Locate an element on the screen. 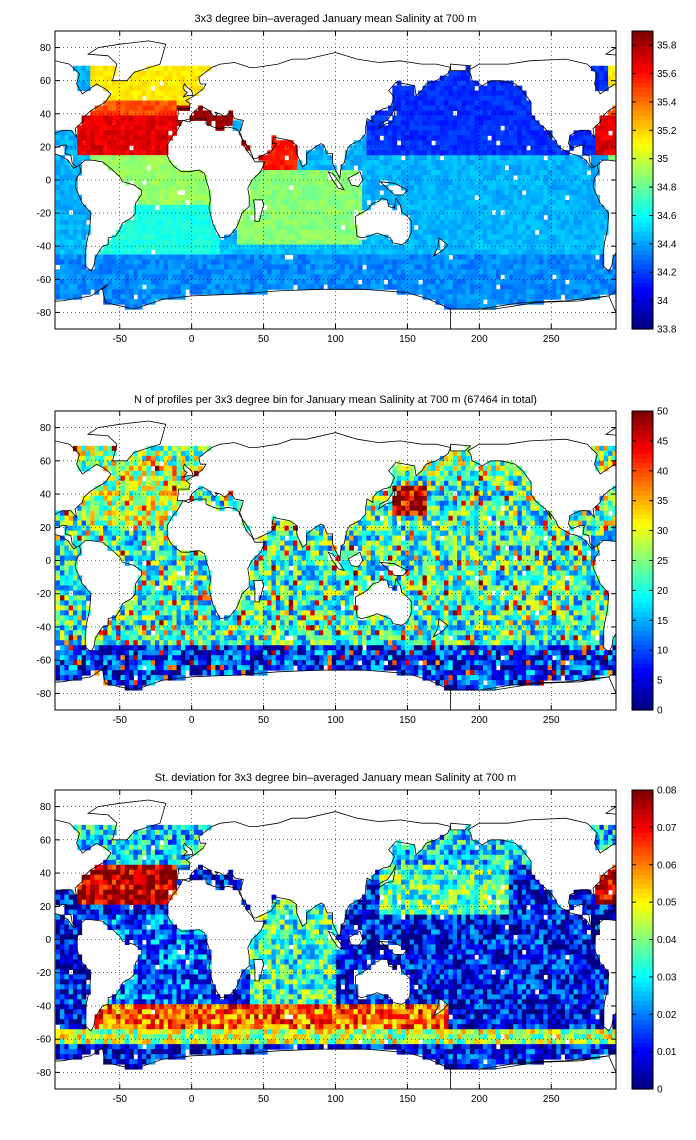  y-tick-label: 80 is located at coordinates (46, 48).